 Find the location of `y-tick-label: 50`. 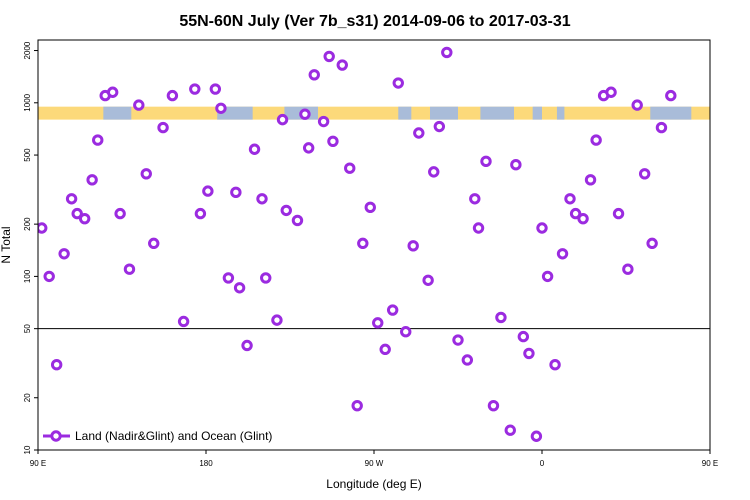

y-tick-label: 50 is located at coordinates (27, 328).